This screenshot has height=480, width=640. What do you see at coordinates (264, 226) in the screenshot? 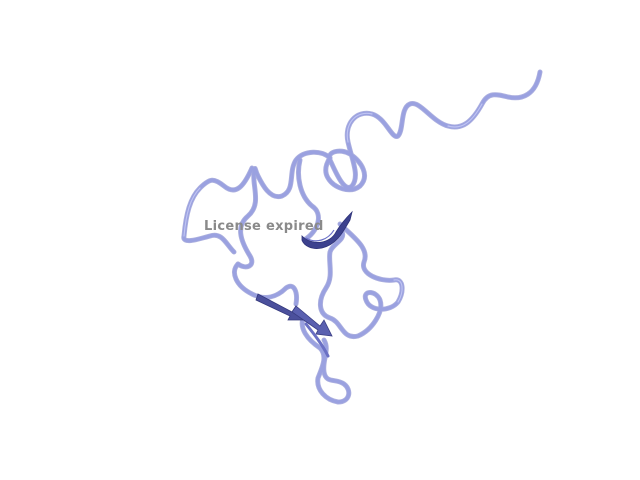
I see `license-watermark: License expired` at bounding box center [264, 226].